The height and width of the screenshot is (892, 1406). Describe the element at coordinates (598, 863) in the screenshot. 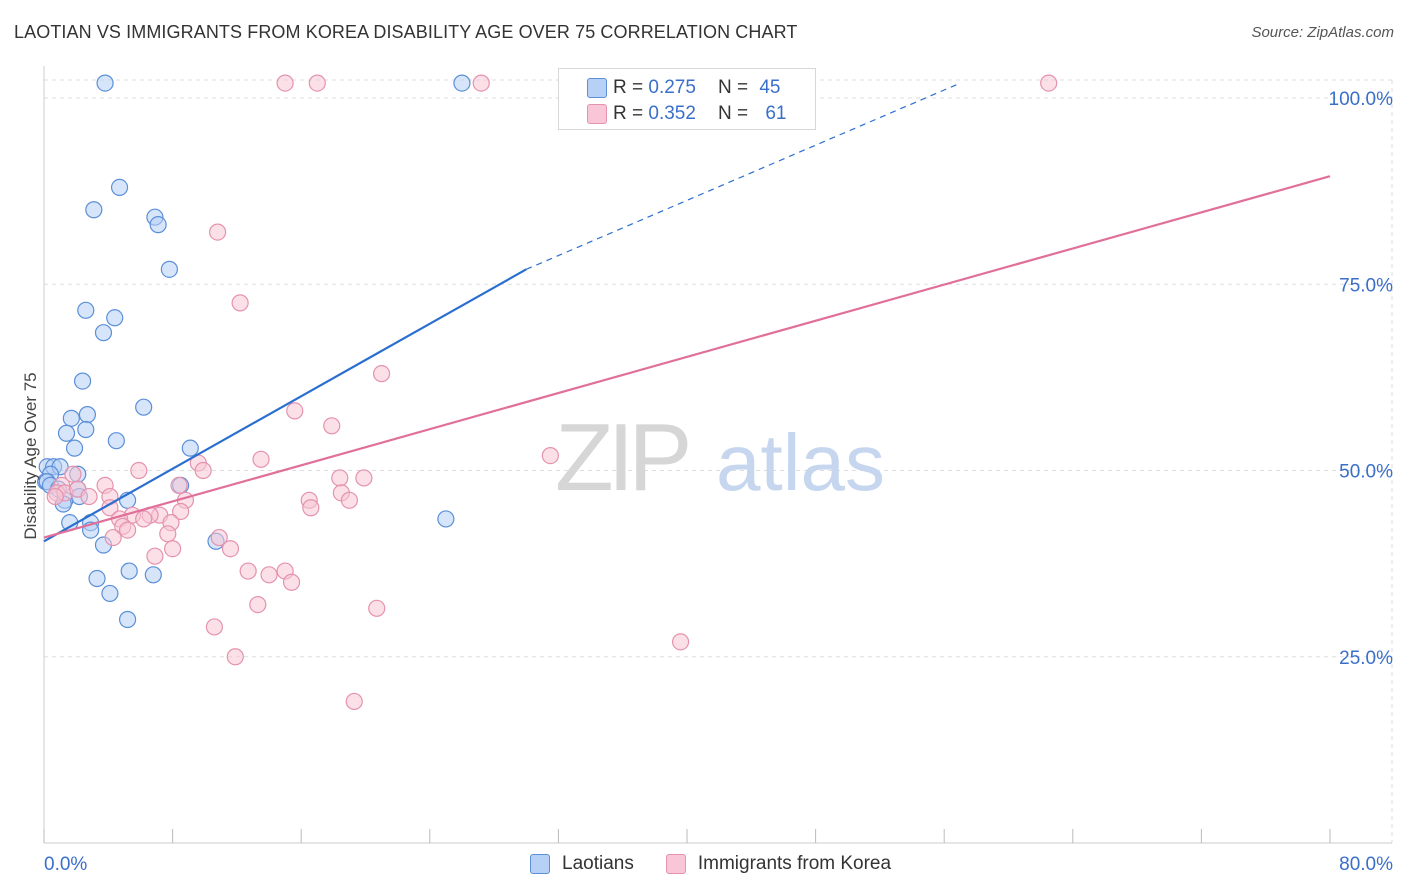

I see `legend-label: Laotians` at that location.